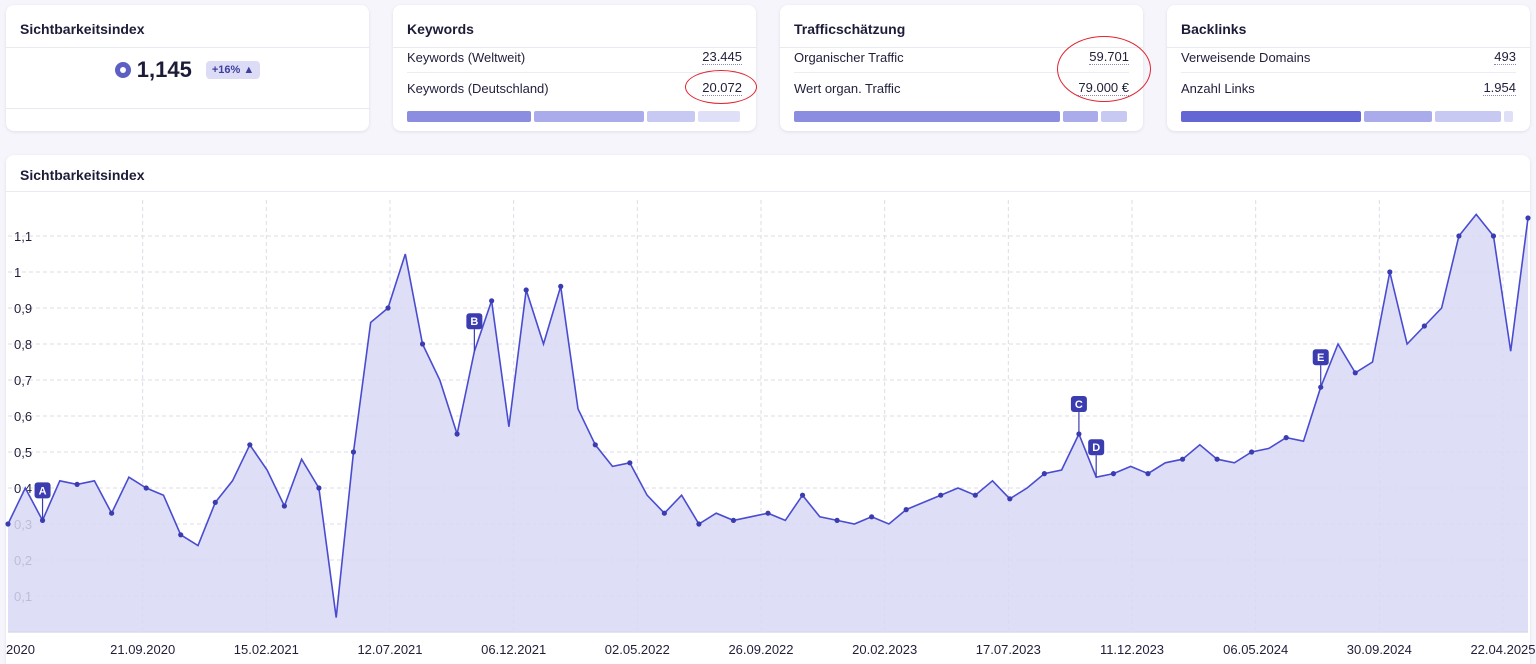 Image resolution: width=1536 pixels, height=664 pixels. What do you see at coordinates (574, 116) in the screenshot?
I see `keywords-distribution-bar` at bounding box center [574, 116].